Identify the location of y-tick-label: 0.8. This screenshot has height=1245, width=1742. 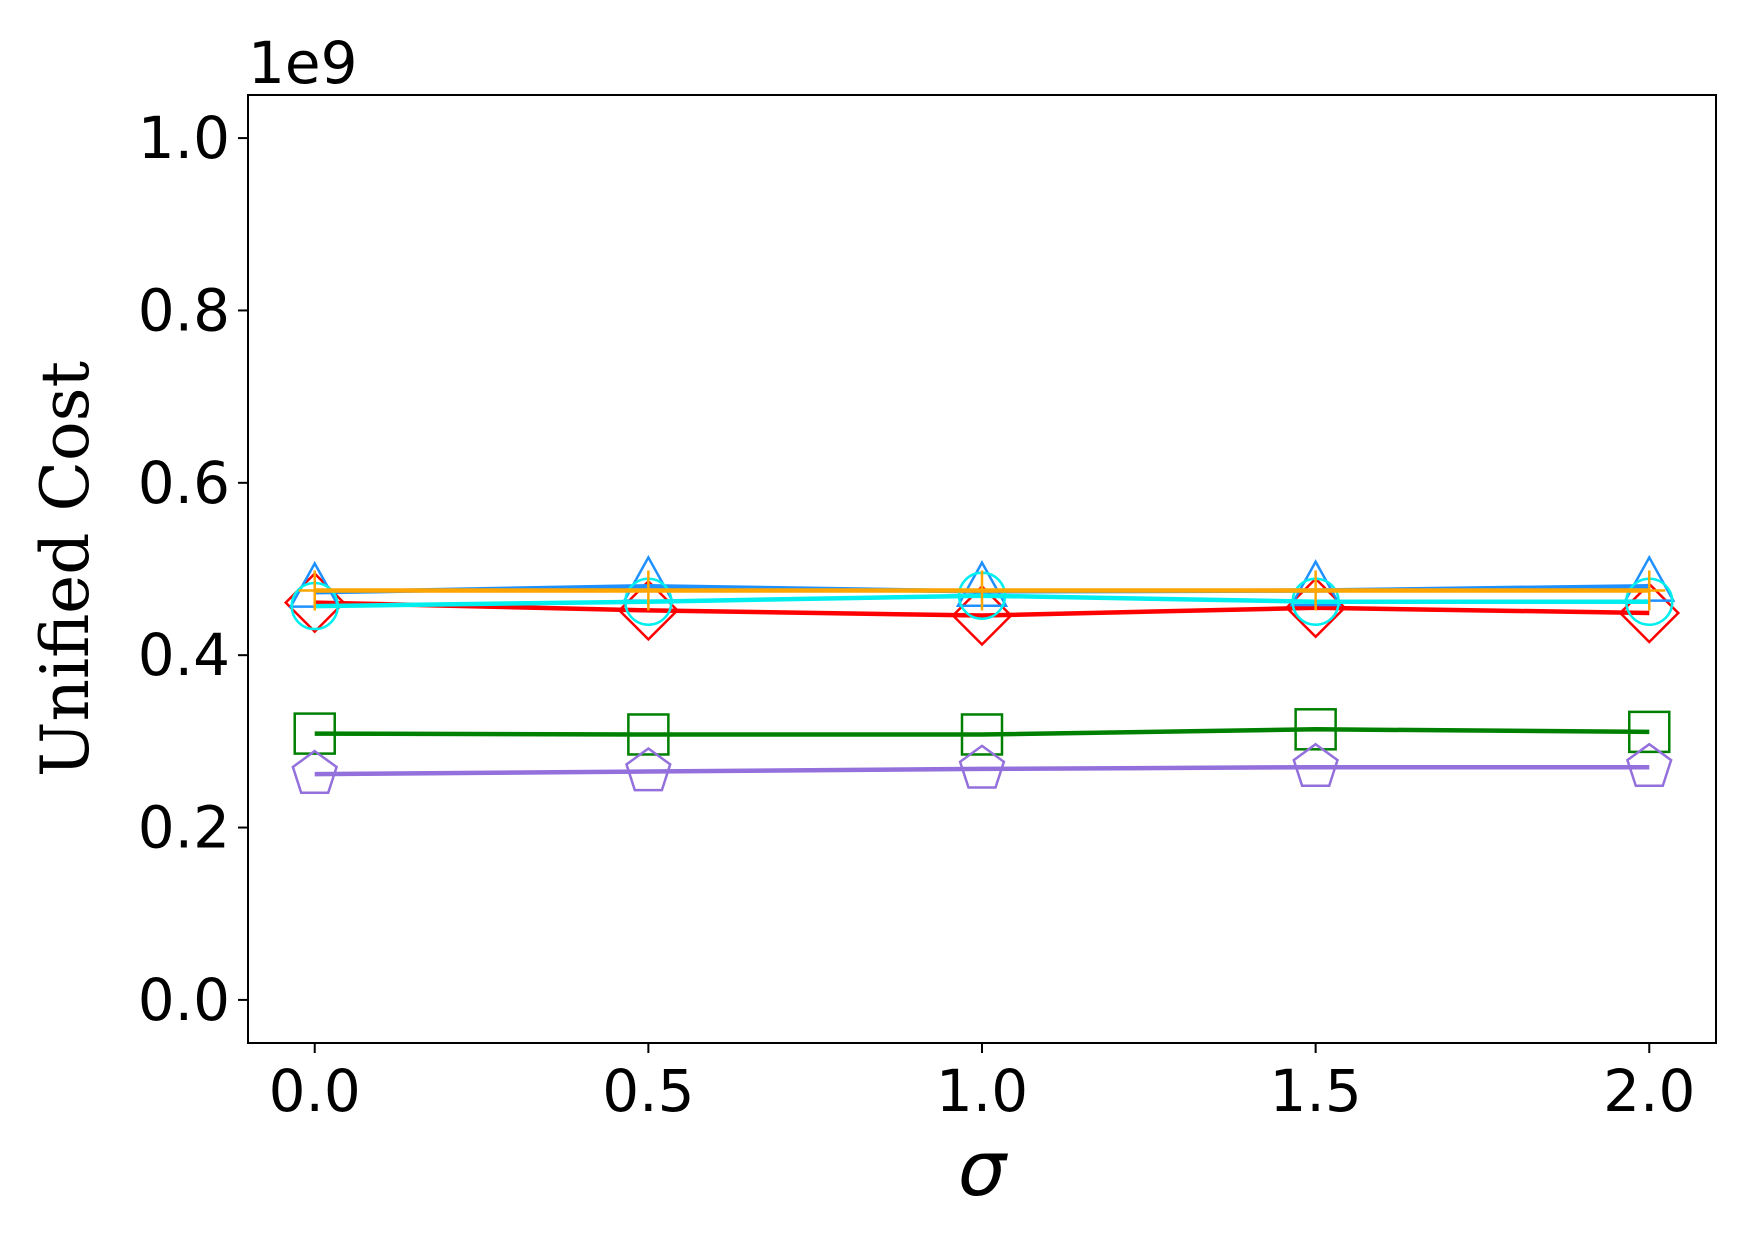
(184, 310).